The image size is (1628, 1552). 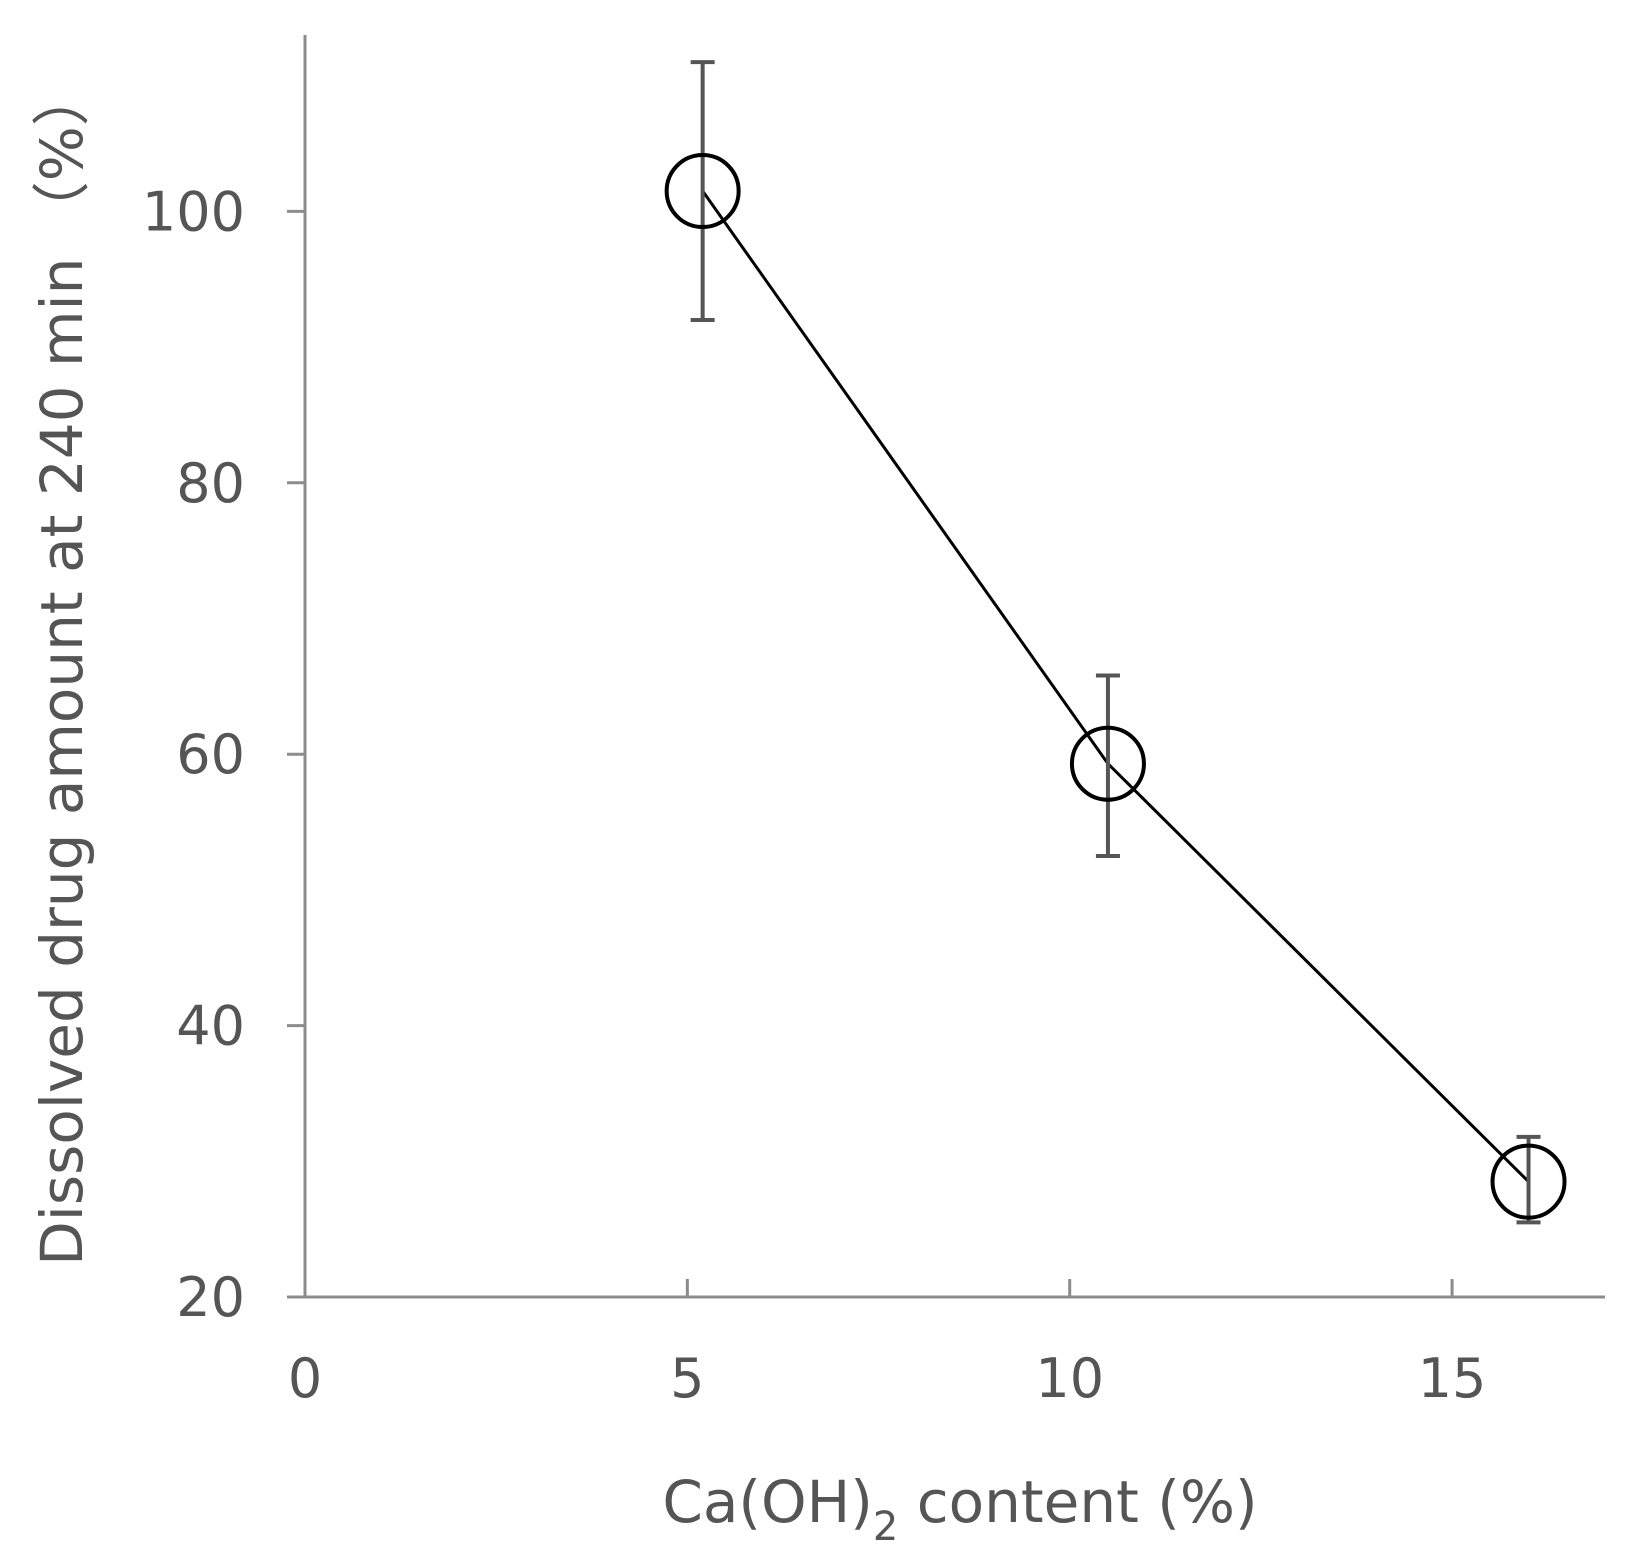 What do you see at coordinates (887, 1344) in the screenshot?
I see `x-axis-ticks: 0 5 10 15` at bounding box center [887, 1344].